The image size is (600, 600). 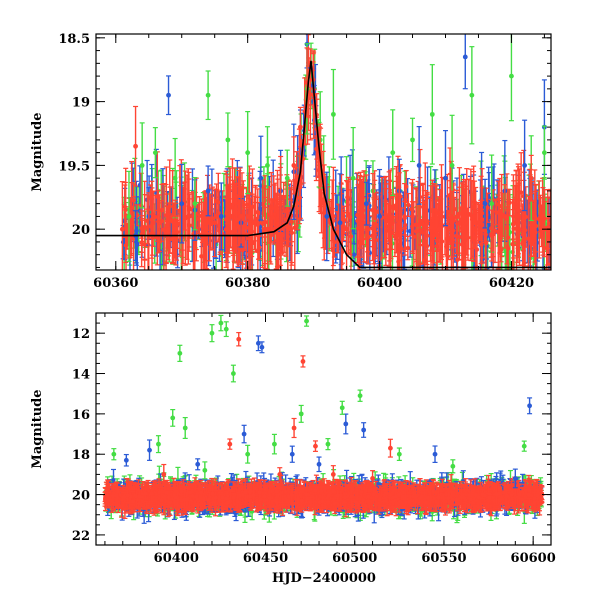 What do you see at coordinates (81, 334) in the screenshot?
I see `y-tick-label: 12` at bounding box center [81, 334].